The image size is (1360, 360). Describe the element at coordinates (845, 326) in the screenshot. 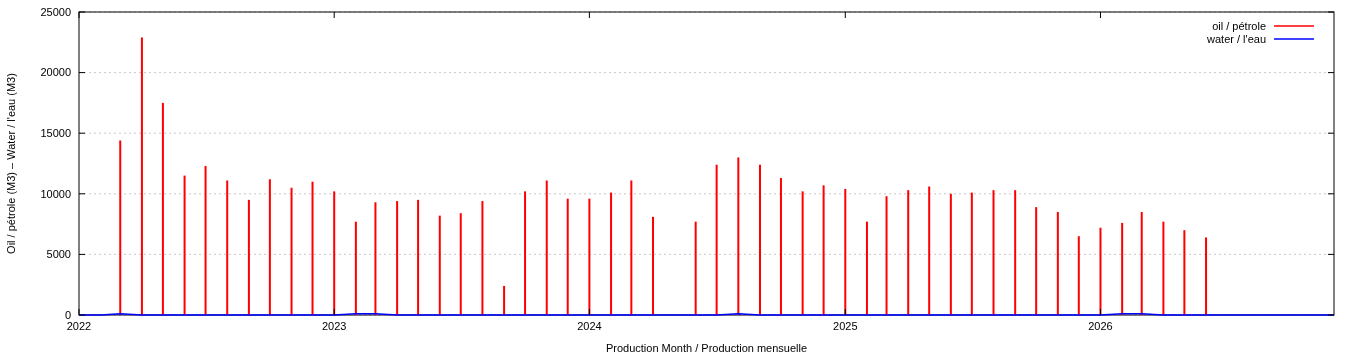

I see `x-tick-label: 2025` at that location.